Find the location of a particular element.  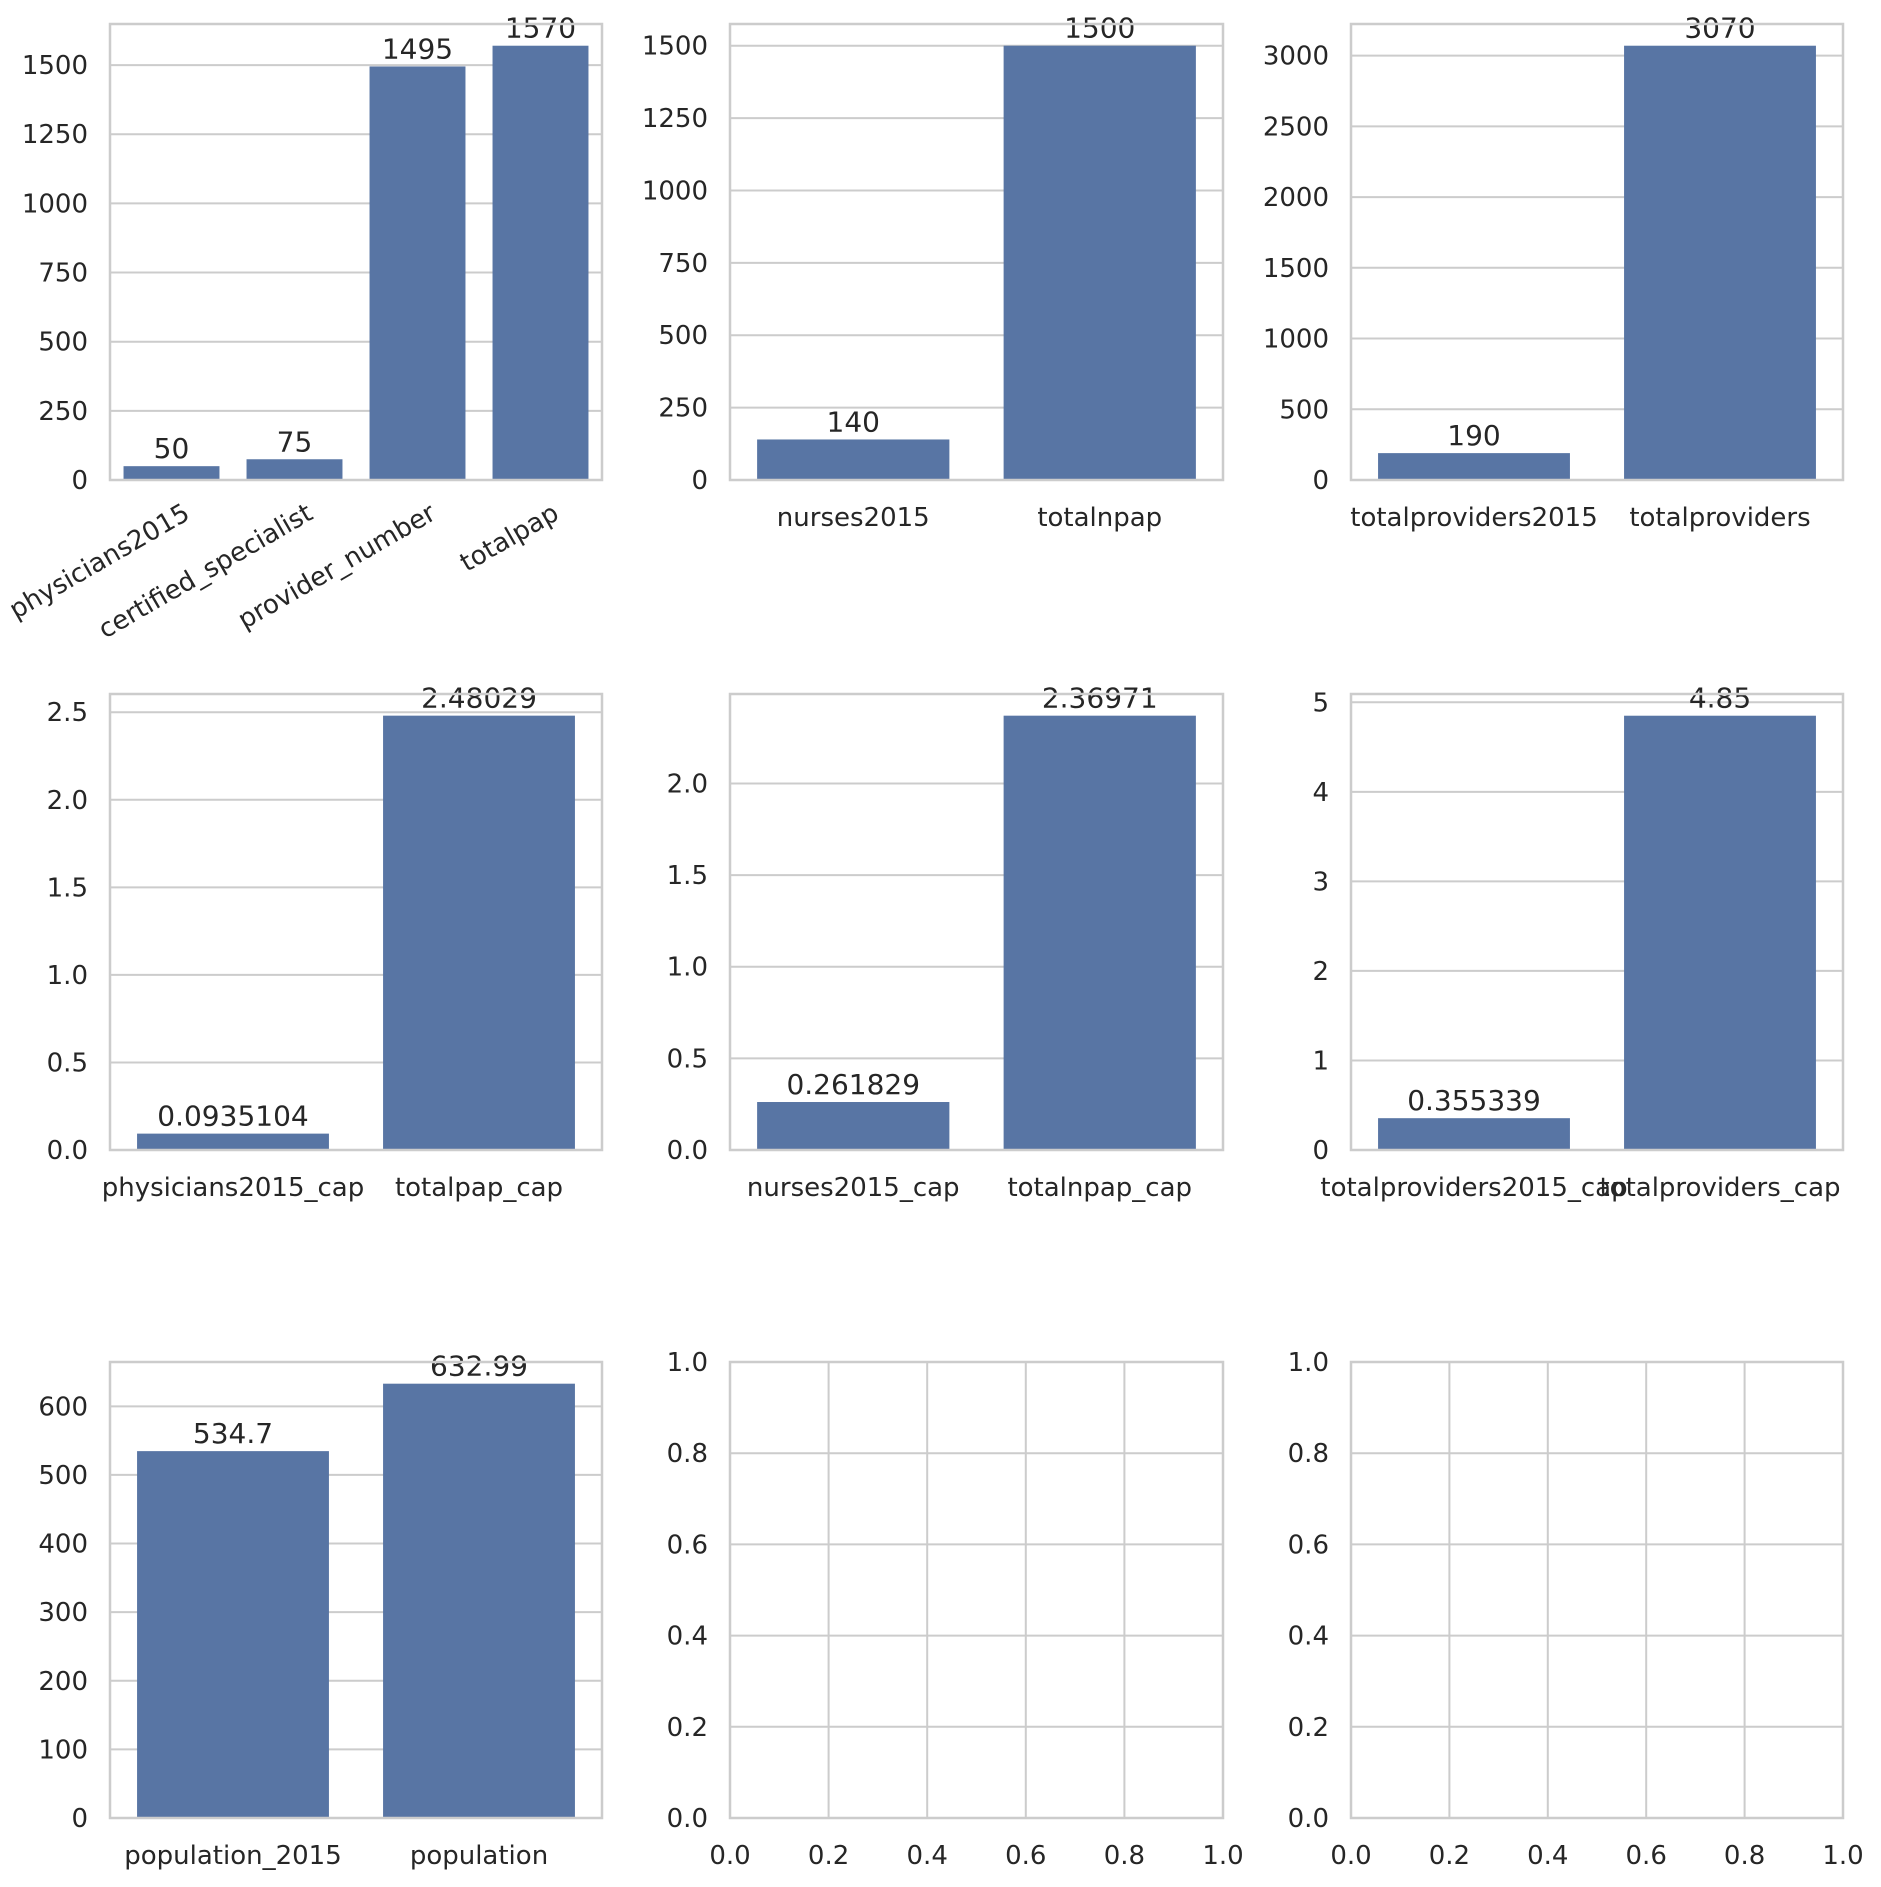

x-tick-label: population is located at coordinates (479, 1856).